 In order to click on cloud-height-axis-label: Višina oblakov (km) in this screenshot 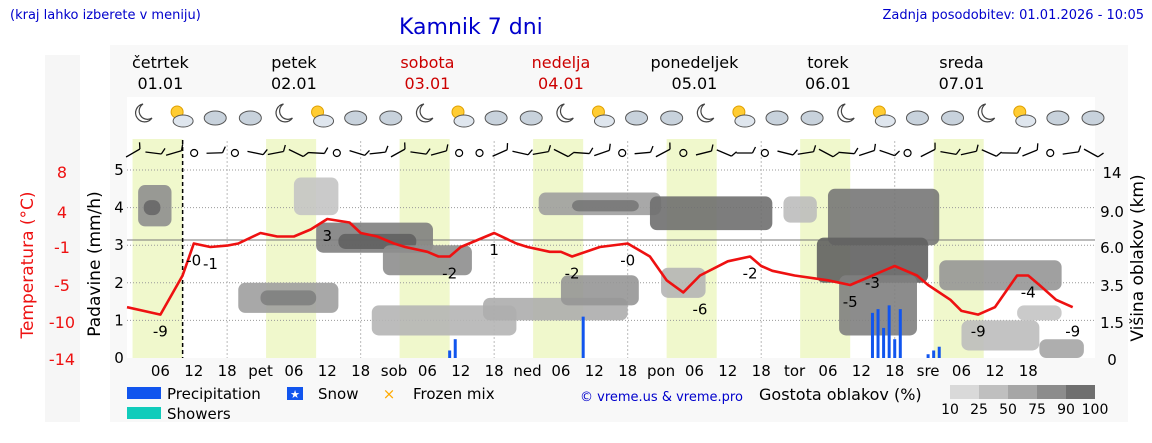, I will do `click(1138, 257)`.